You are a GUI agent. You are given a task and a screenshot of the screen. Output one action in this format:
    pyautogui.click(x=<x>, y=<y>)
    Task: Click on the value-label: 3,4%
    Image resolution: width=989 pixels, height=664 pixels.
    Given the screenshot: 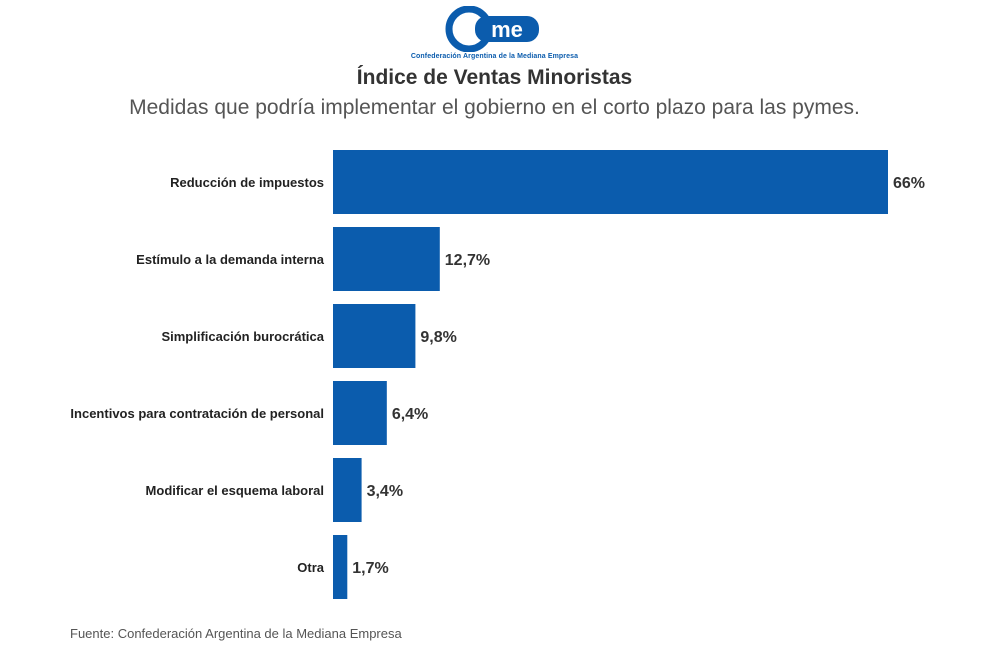 What is the action you would take?
    pyautogui.click(x=385, y=491)
    